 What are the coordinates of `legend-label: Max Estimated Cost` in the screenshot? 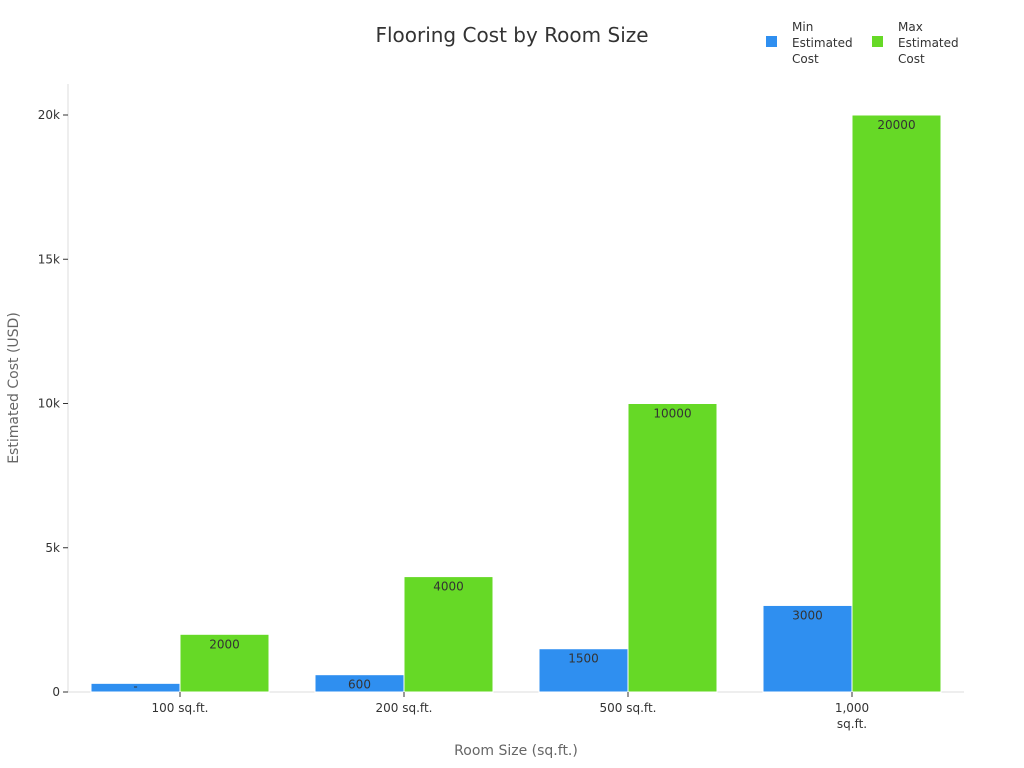 It's located at (928, 43).